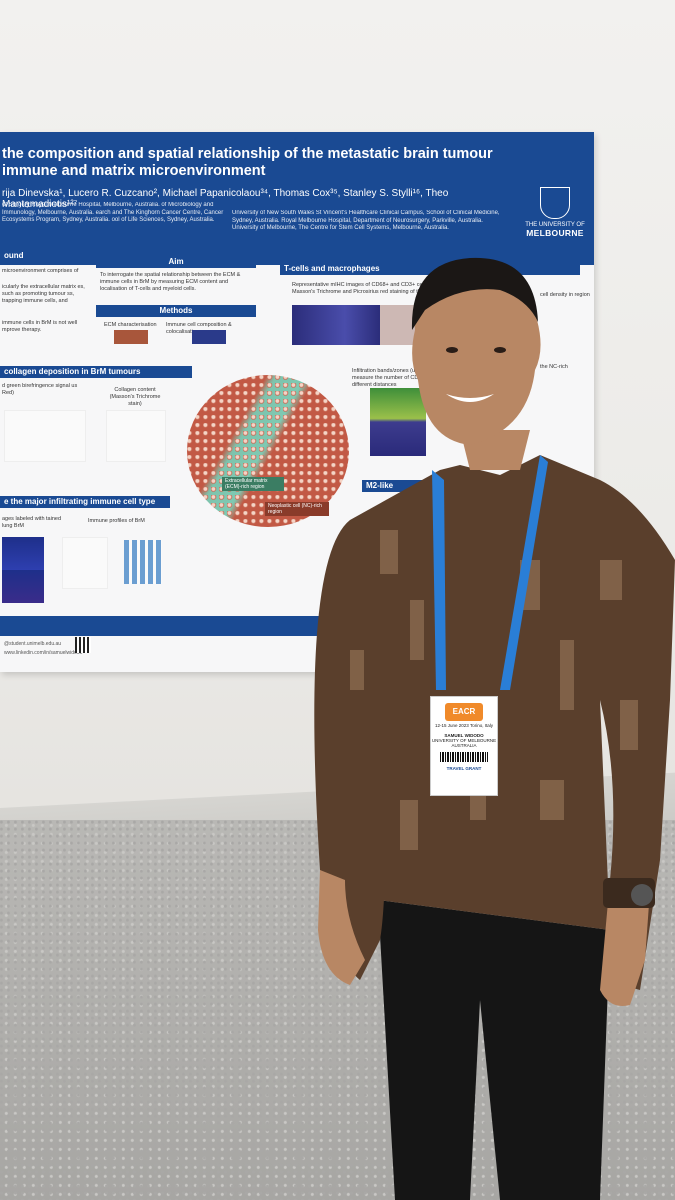 Image resolution: width=675 pixels, height=1200 pixels. Describe the element at coordinates (85, 563) in the screenshot. I see `scatter-chart` at that location.